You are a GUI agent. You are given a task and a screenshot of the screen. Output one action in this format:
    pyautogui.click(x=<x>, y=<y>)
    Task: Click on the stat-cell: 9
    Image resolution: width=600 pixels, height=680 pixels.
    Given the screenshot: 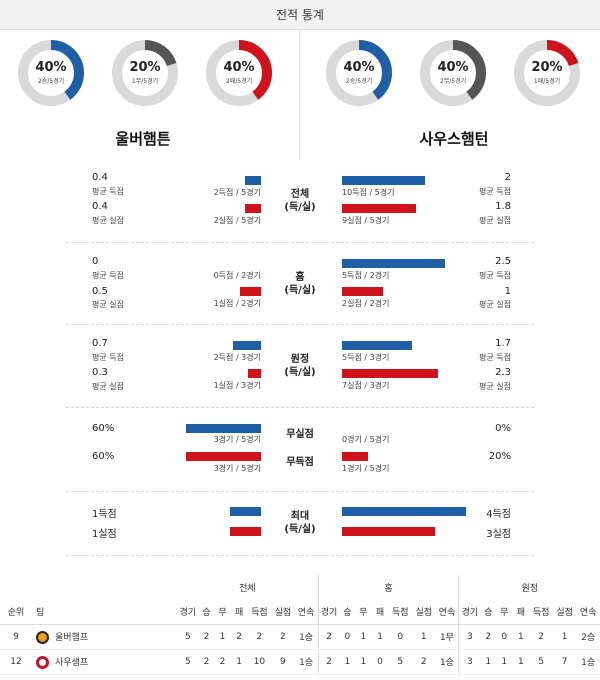 What is the action you would take?
    pyautogui.click(x=283, y=662)
    